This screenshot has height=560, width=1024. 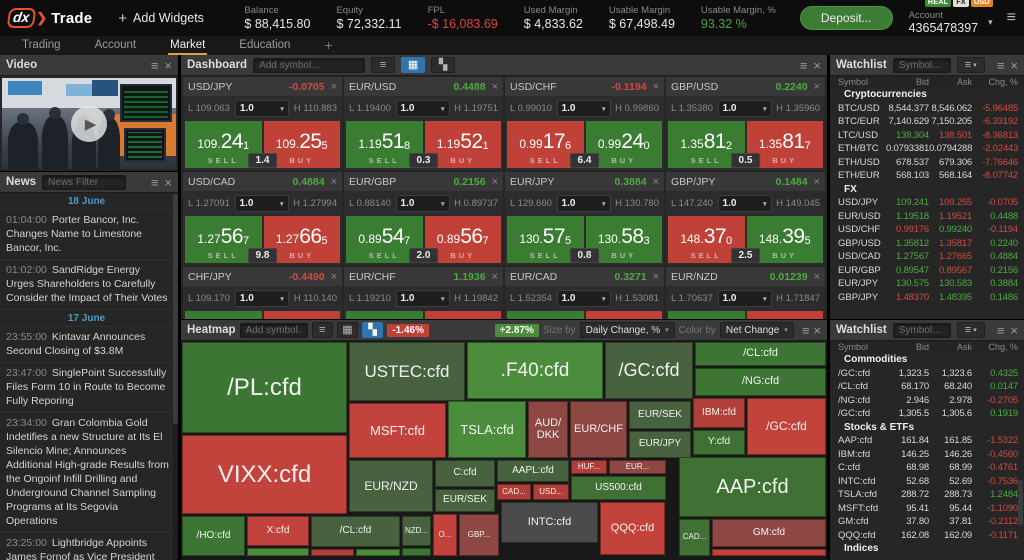 What do you see at coordinates (384, 144) in the screenshot?
I see `sell-button: 1.19 51 8 SELL` at bounding box center [384, 144].